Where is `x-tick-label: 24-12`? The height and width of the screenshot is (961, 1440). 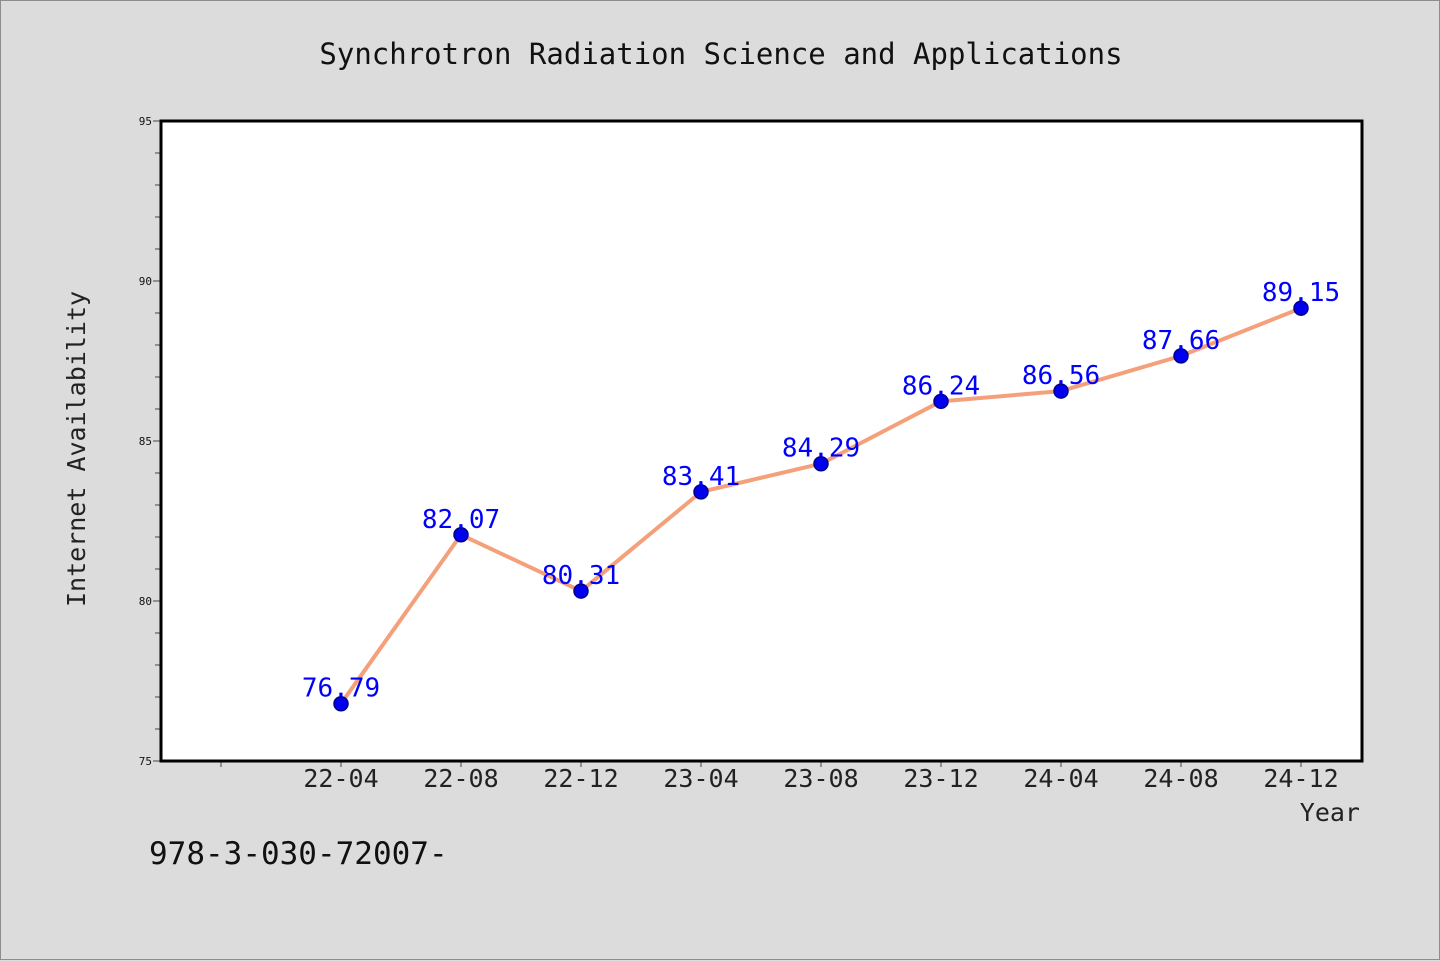
x-tick-label: 24-12 is located at coordinates (1300, 778).